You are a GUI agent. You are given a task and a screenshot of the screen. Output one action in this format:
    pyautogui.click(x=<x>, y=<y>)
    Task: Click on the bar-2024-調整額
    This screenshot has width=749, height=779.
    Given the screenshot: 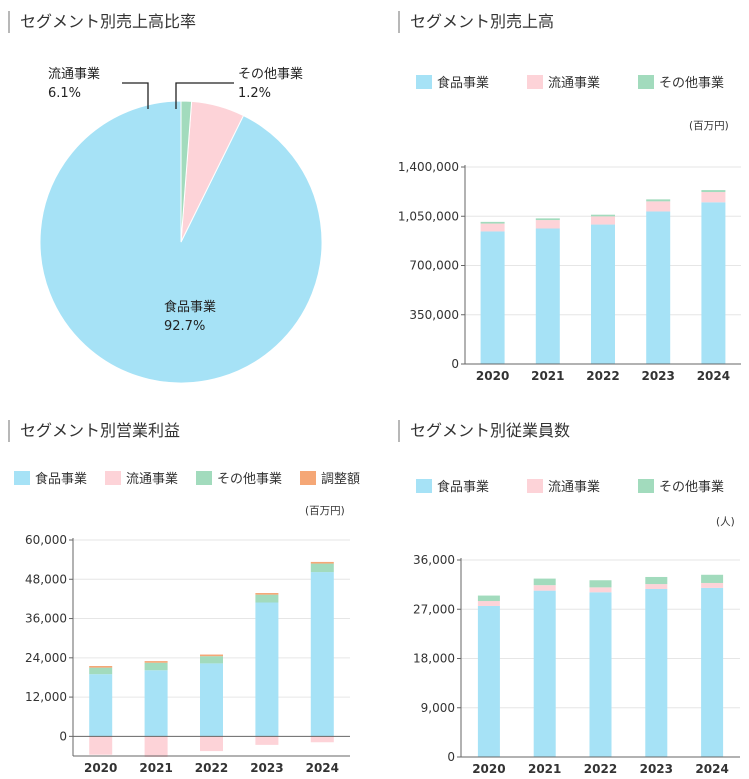 What is the action you would take?
    pyautogui.click(x=322, y=562)
    